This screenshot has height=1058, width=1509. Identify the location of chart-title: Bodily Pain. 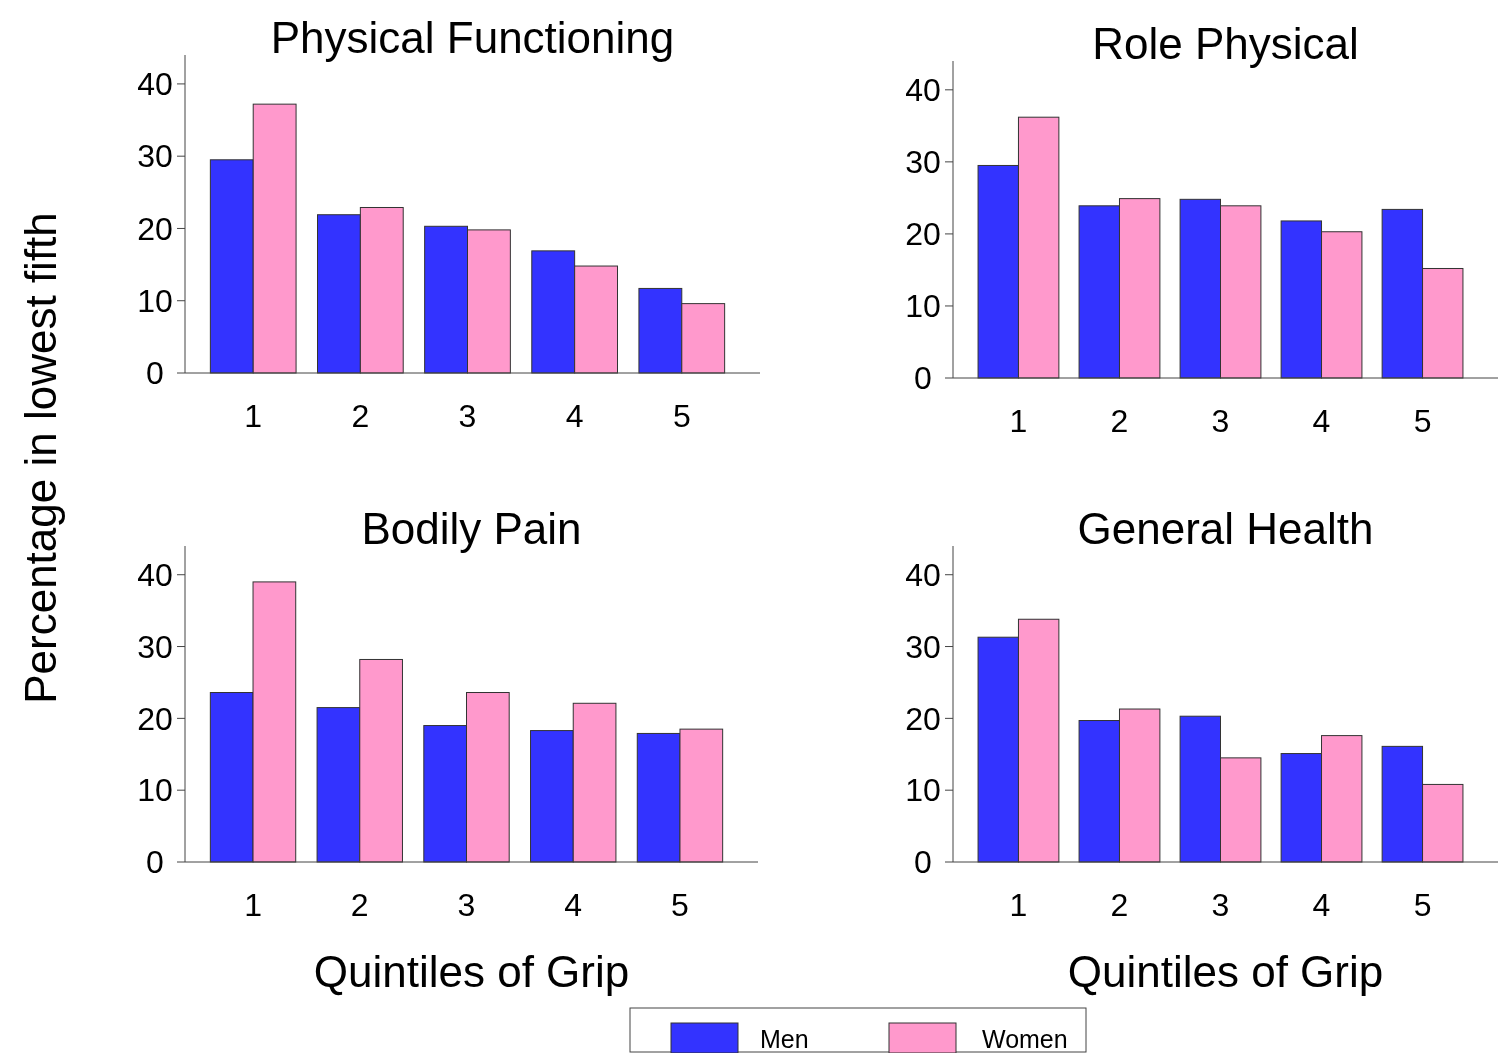
(471, 528).